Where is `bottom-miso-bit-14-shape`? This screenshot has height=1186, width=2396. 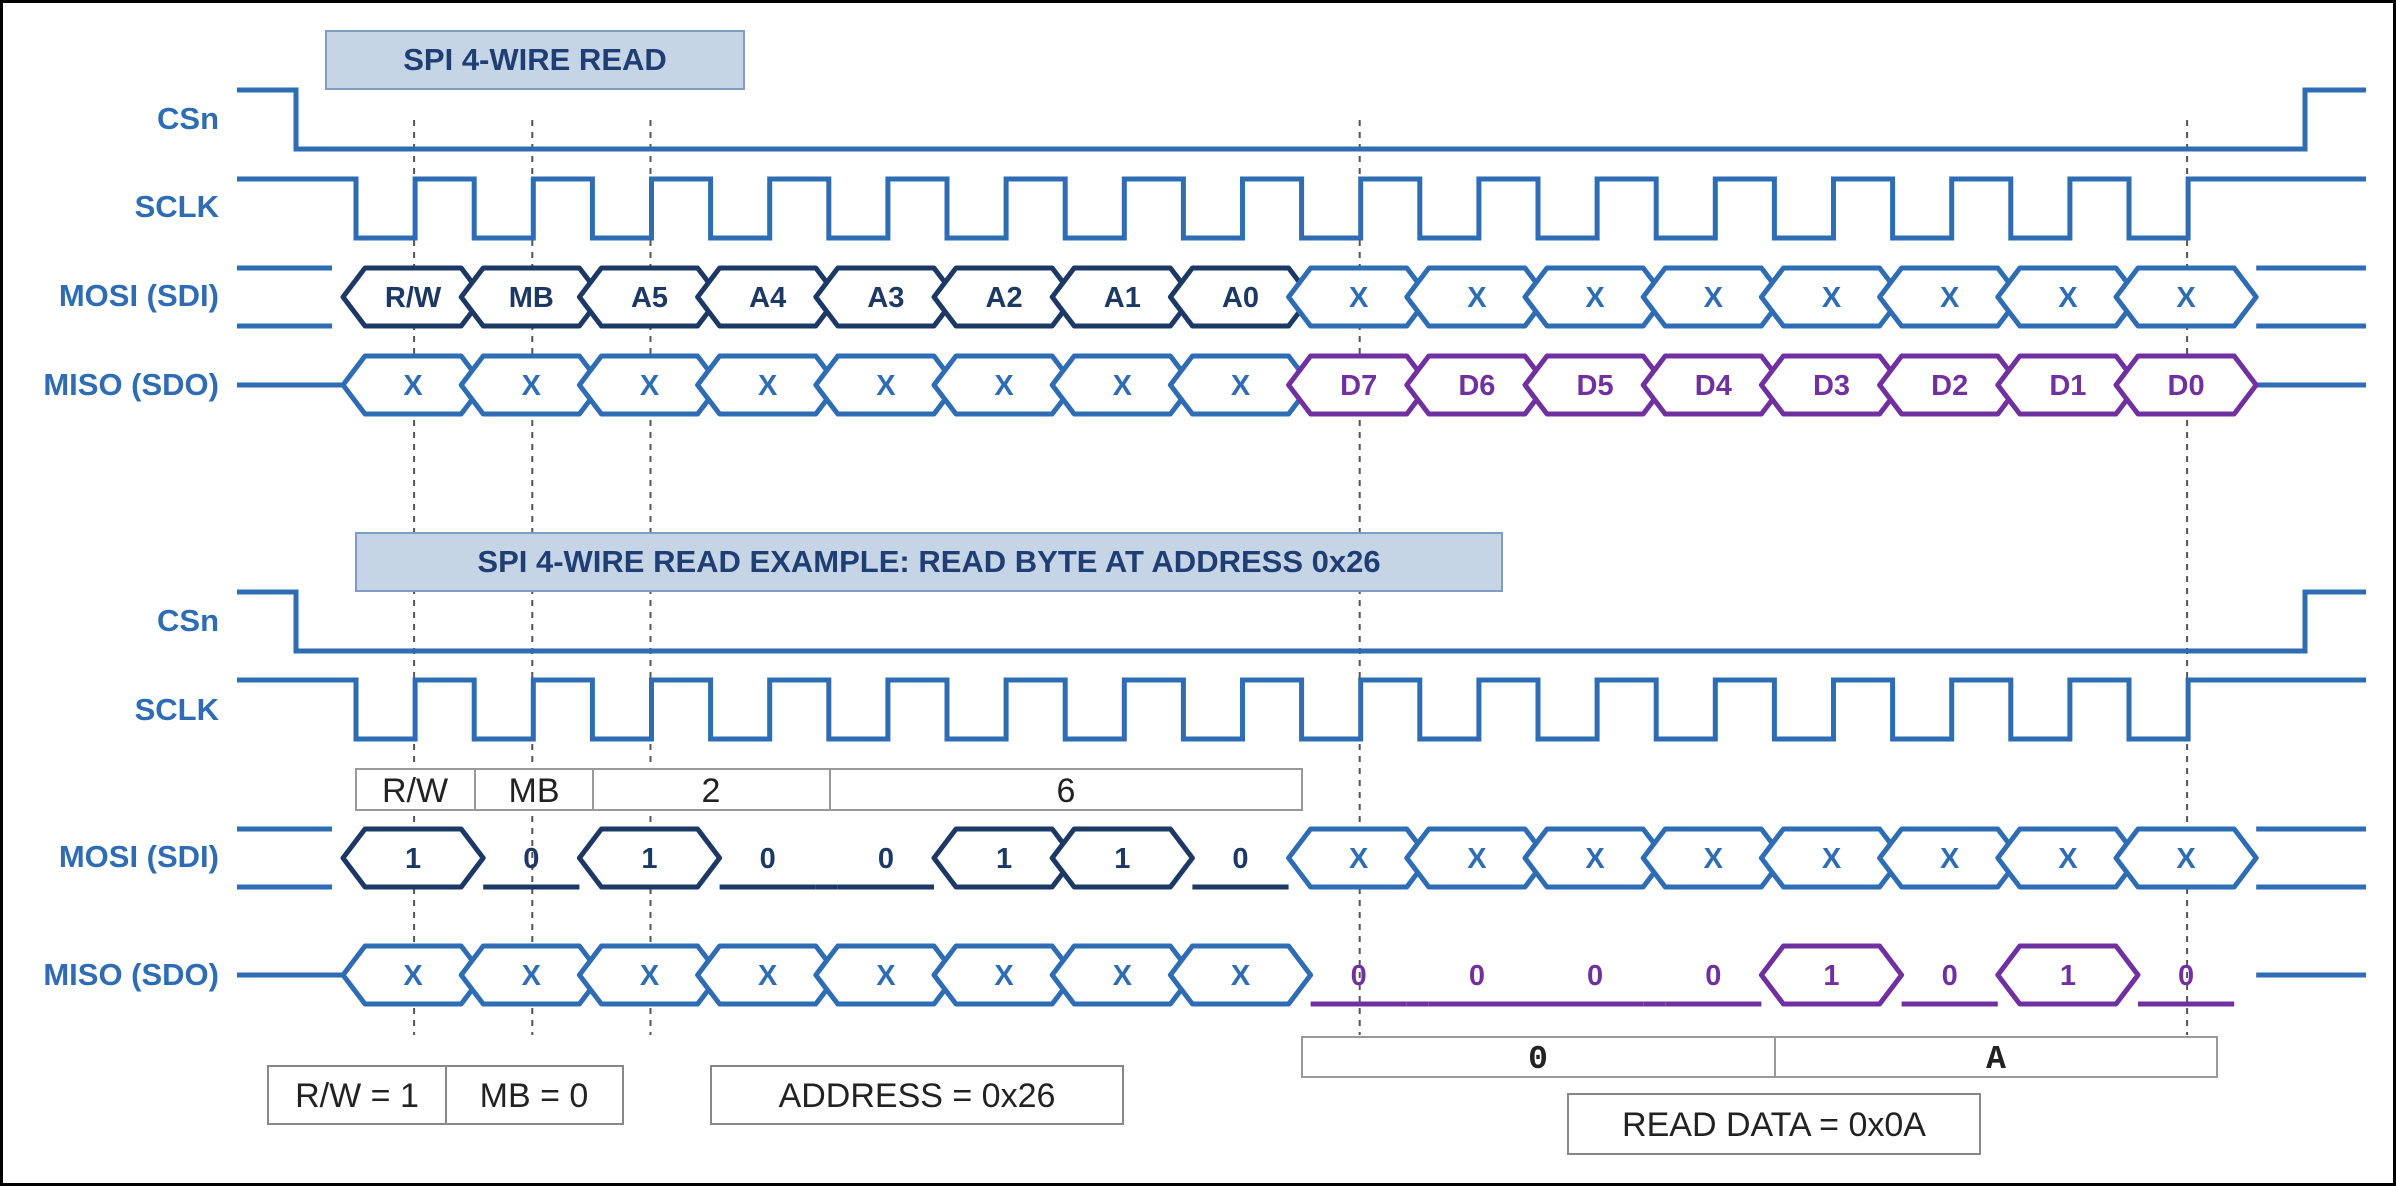
bottom-miso-bit-14-shape is located at coordinates (2068, 975).